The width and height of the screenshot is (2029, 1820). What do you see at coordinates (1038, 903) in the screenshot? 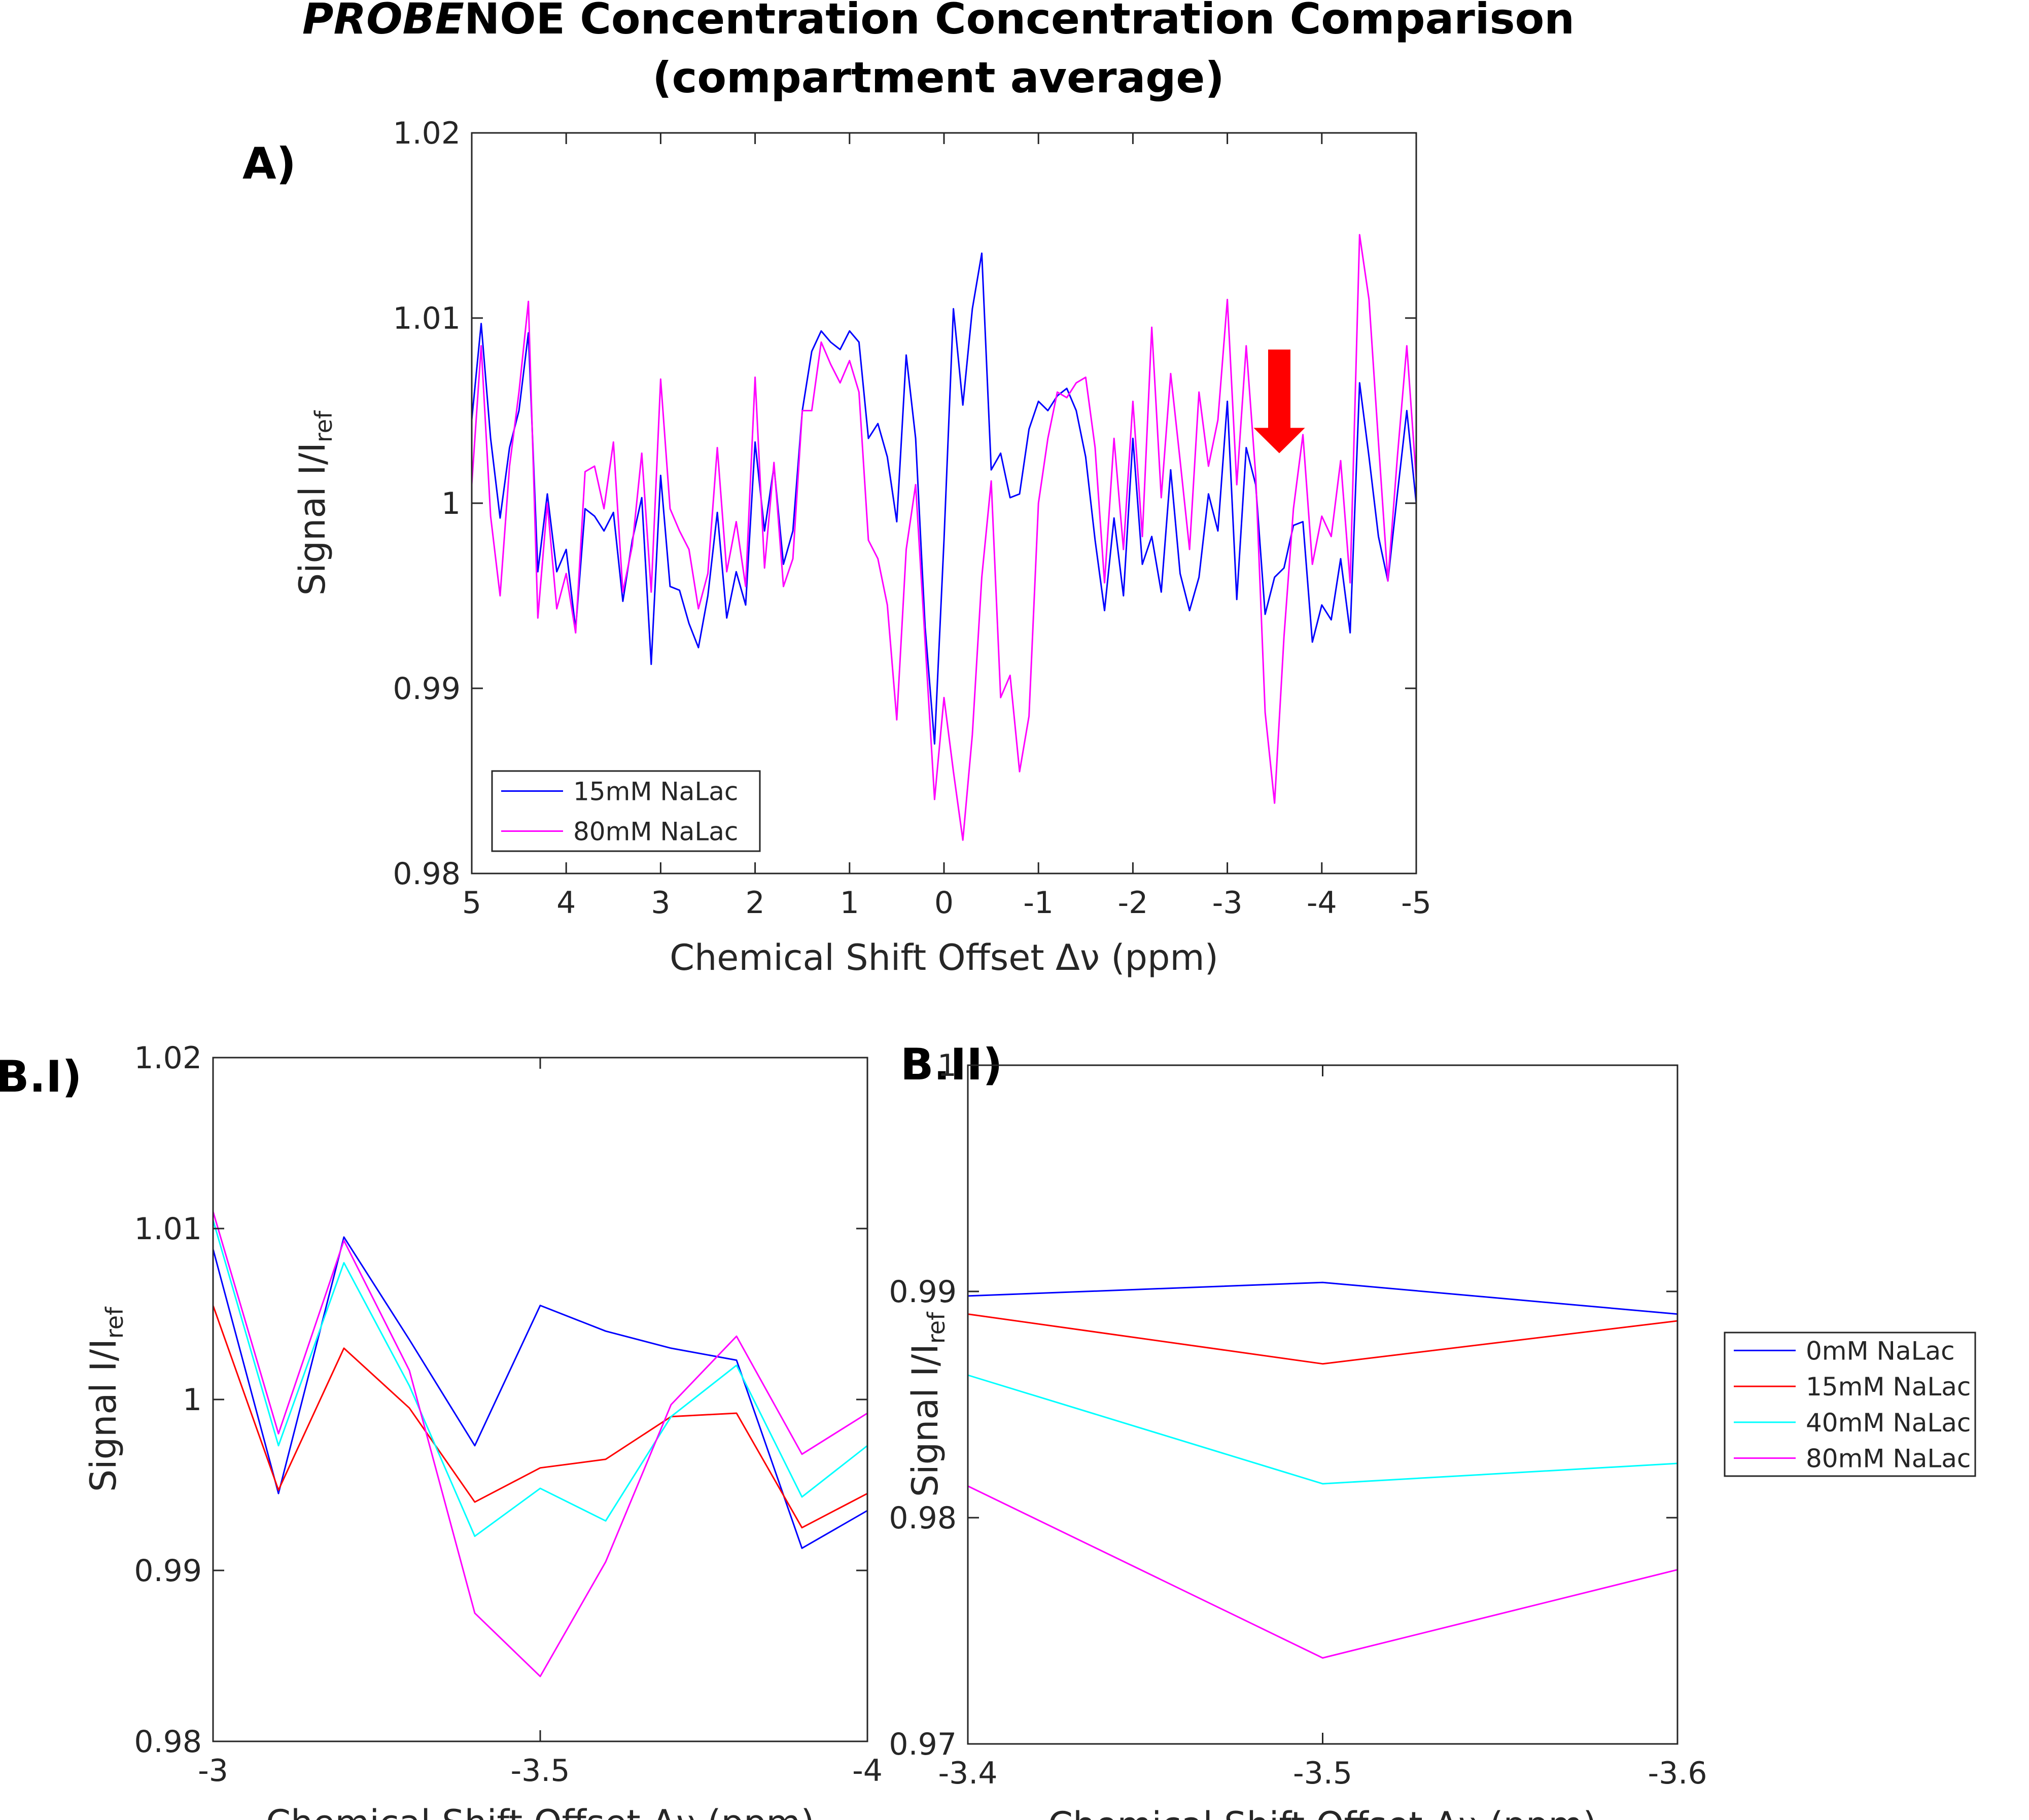
I see `x-tick-label: -1` at bounding box center [1038, 903].